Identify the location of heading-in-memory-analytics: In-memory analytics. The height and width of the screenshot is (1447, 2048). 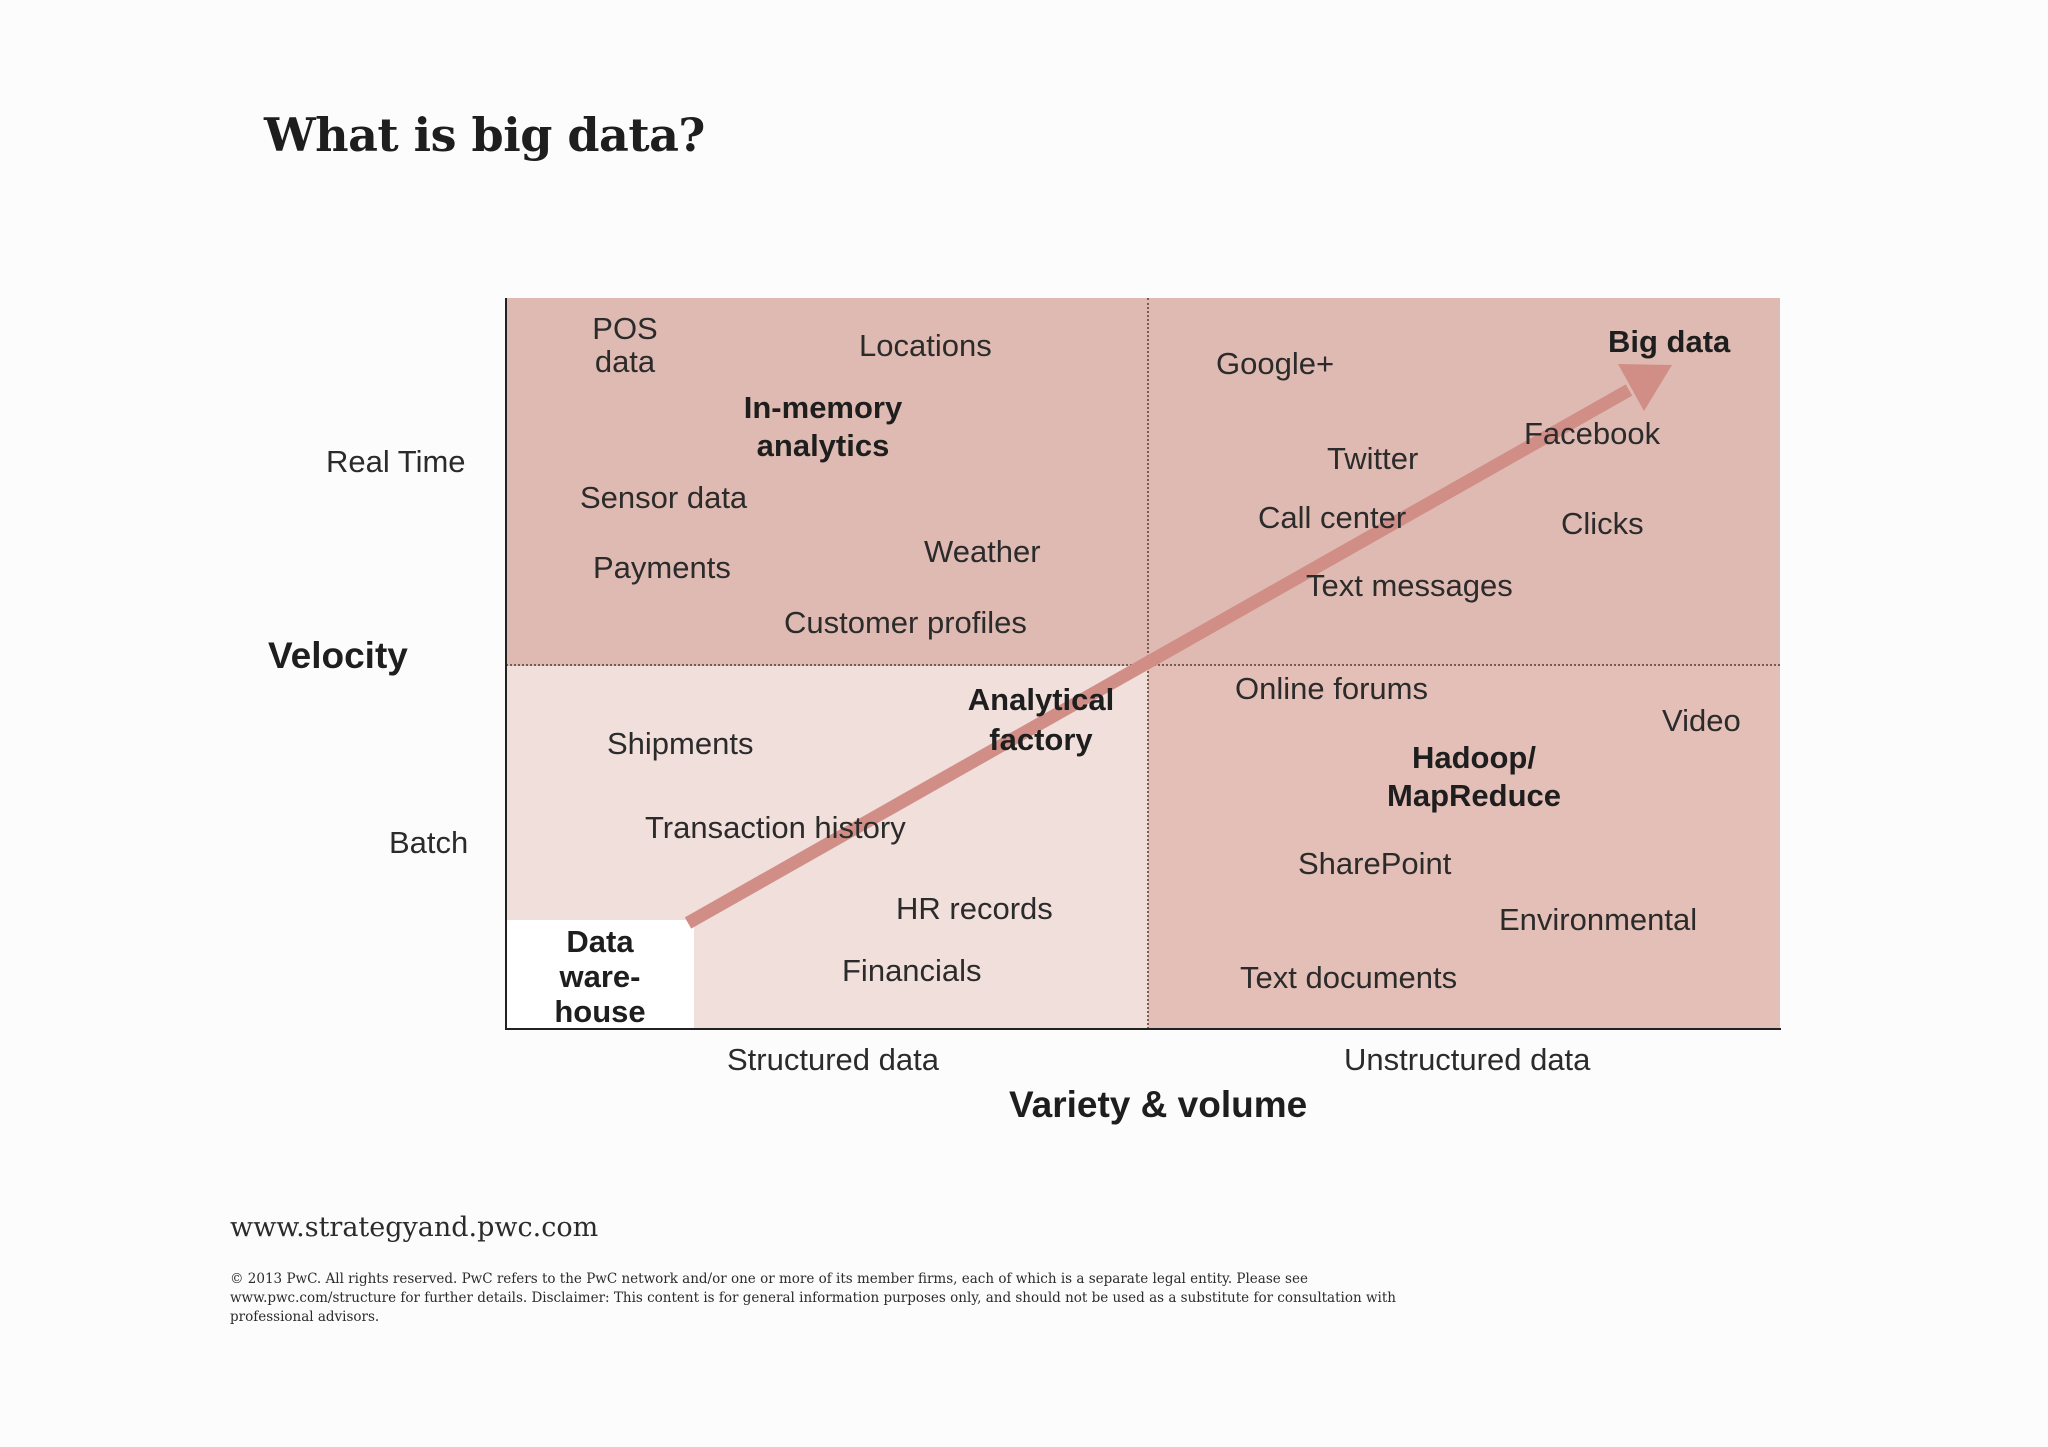
(823, 426).